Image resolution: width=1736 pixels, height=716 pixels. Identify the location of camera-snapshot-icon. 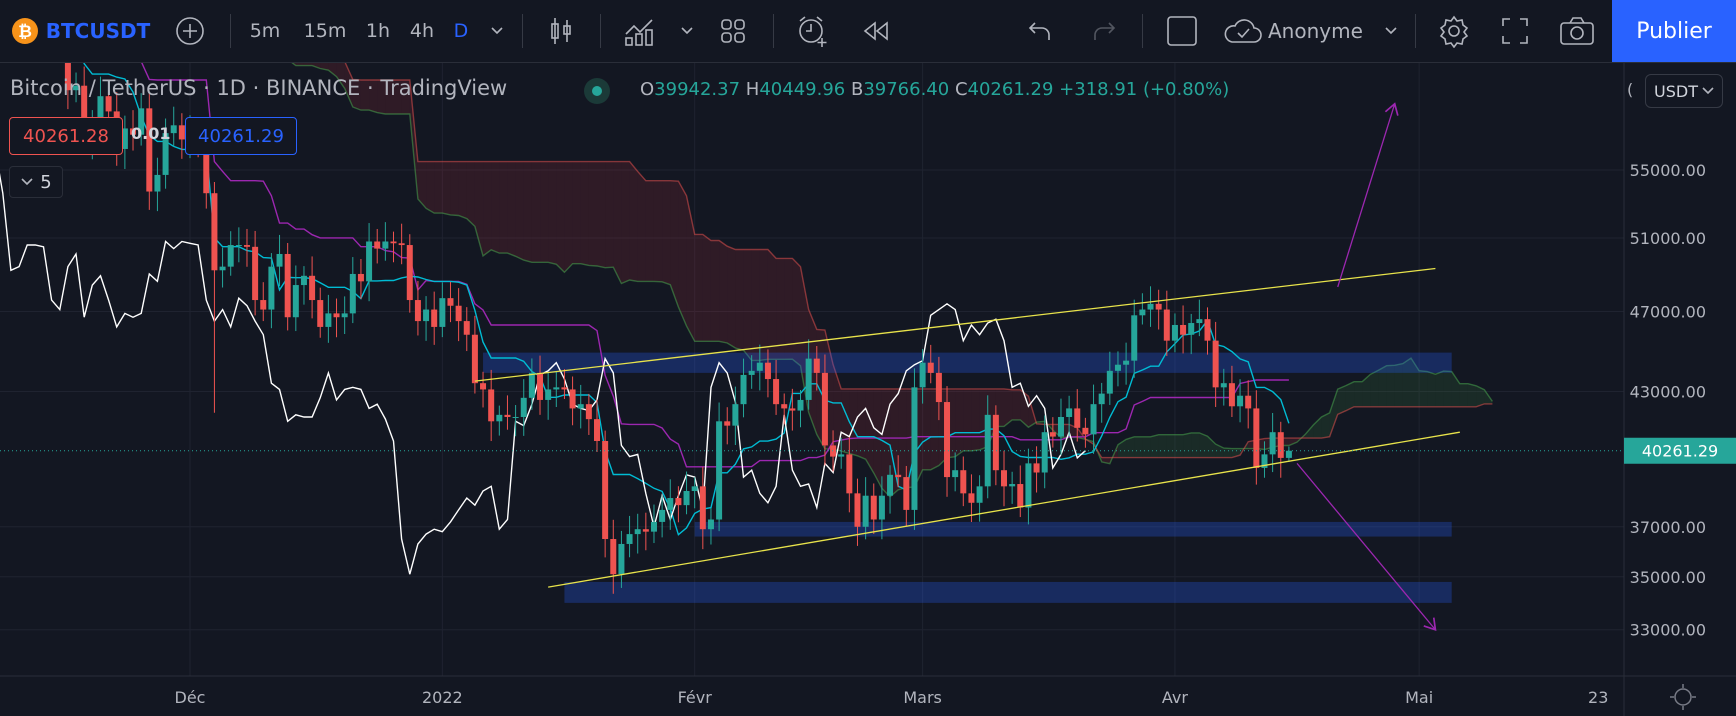
(1577, 31).